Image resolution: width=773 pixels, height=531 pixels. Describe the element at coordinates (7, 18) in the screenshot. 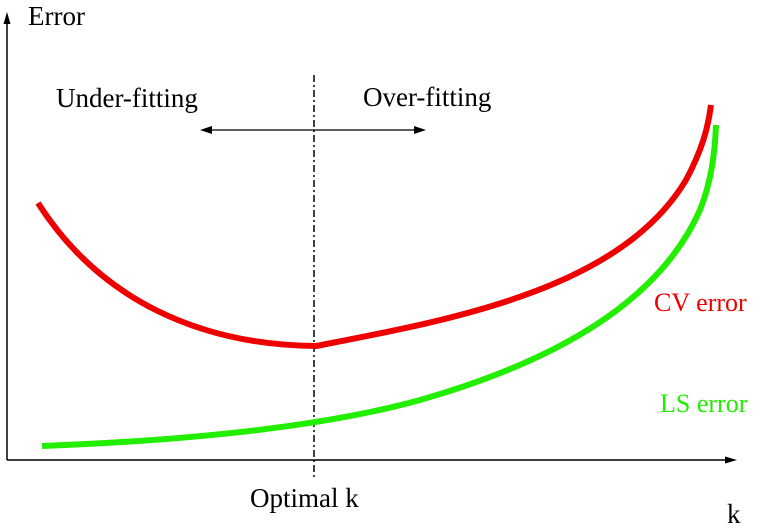

I see `y-axis-arrowhead` at that location.